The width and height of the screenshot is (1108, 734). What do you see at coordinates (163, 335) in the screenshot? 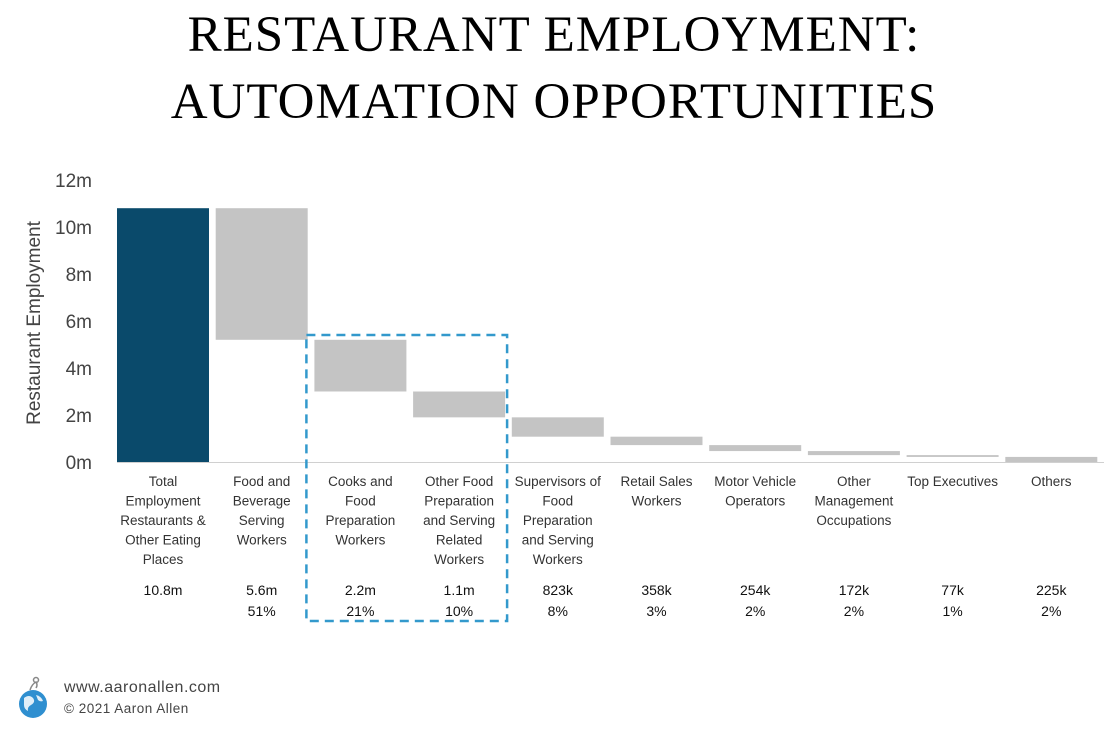
I see `total-bar` at bounding box center [163, 335].